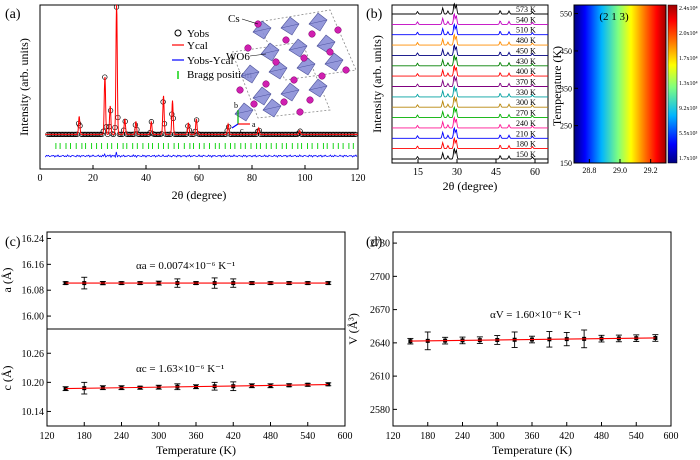 This screenshot has width=700, height=460. Describe the element at coordinates (526, 19) in the screenshot. I see `temperature-label: 540 K` at that location.